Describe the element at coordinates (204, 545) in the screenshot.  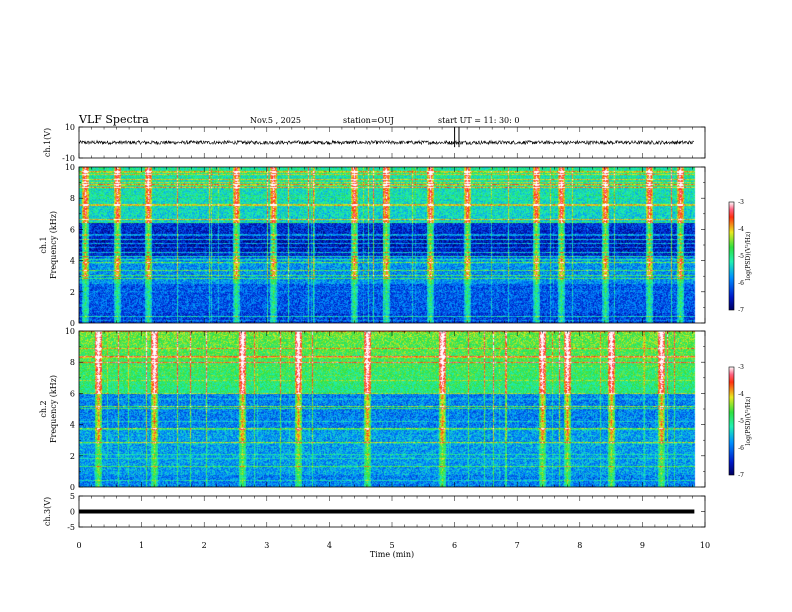
I see `x-tick-label: 2` at that location.